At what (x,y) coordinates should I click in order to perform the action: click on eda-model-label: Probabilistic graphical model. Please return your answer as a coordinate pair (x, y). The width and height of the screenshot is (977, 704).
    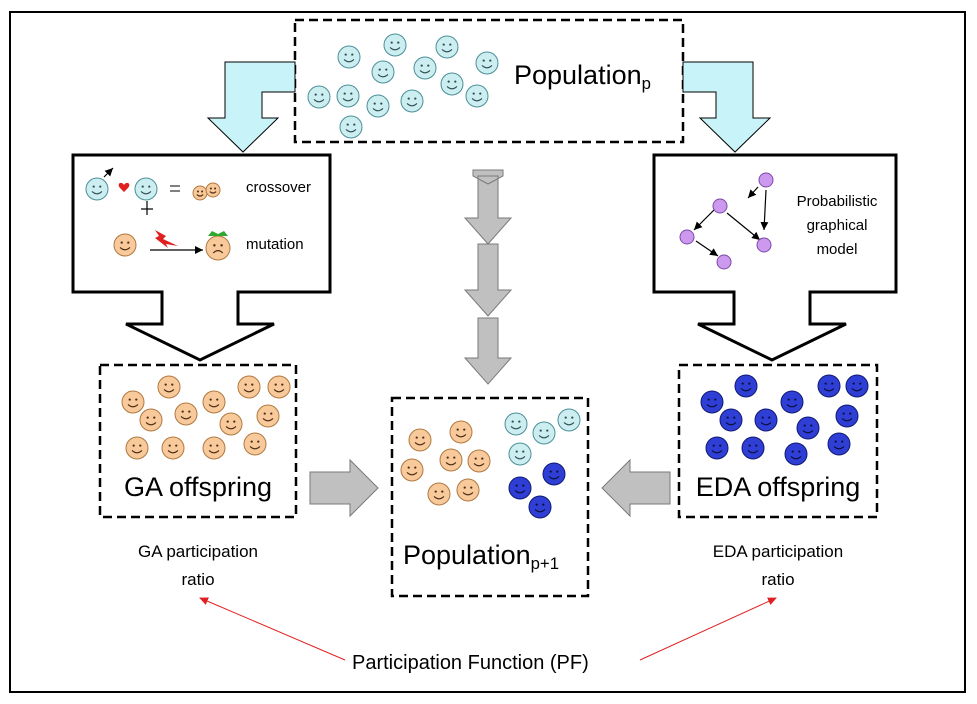
    Looking at the image, I should click on (837, 225).